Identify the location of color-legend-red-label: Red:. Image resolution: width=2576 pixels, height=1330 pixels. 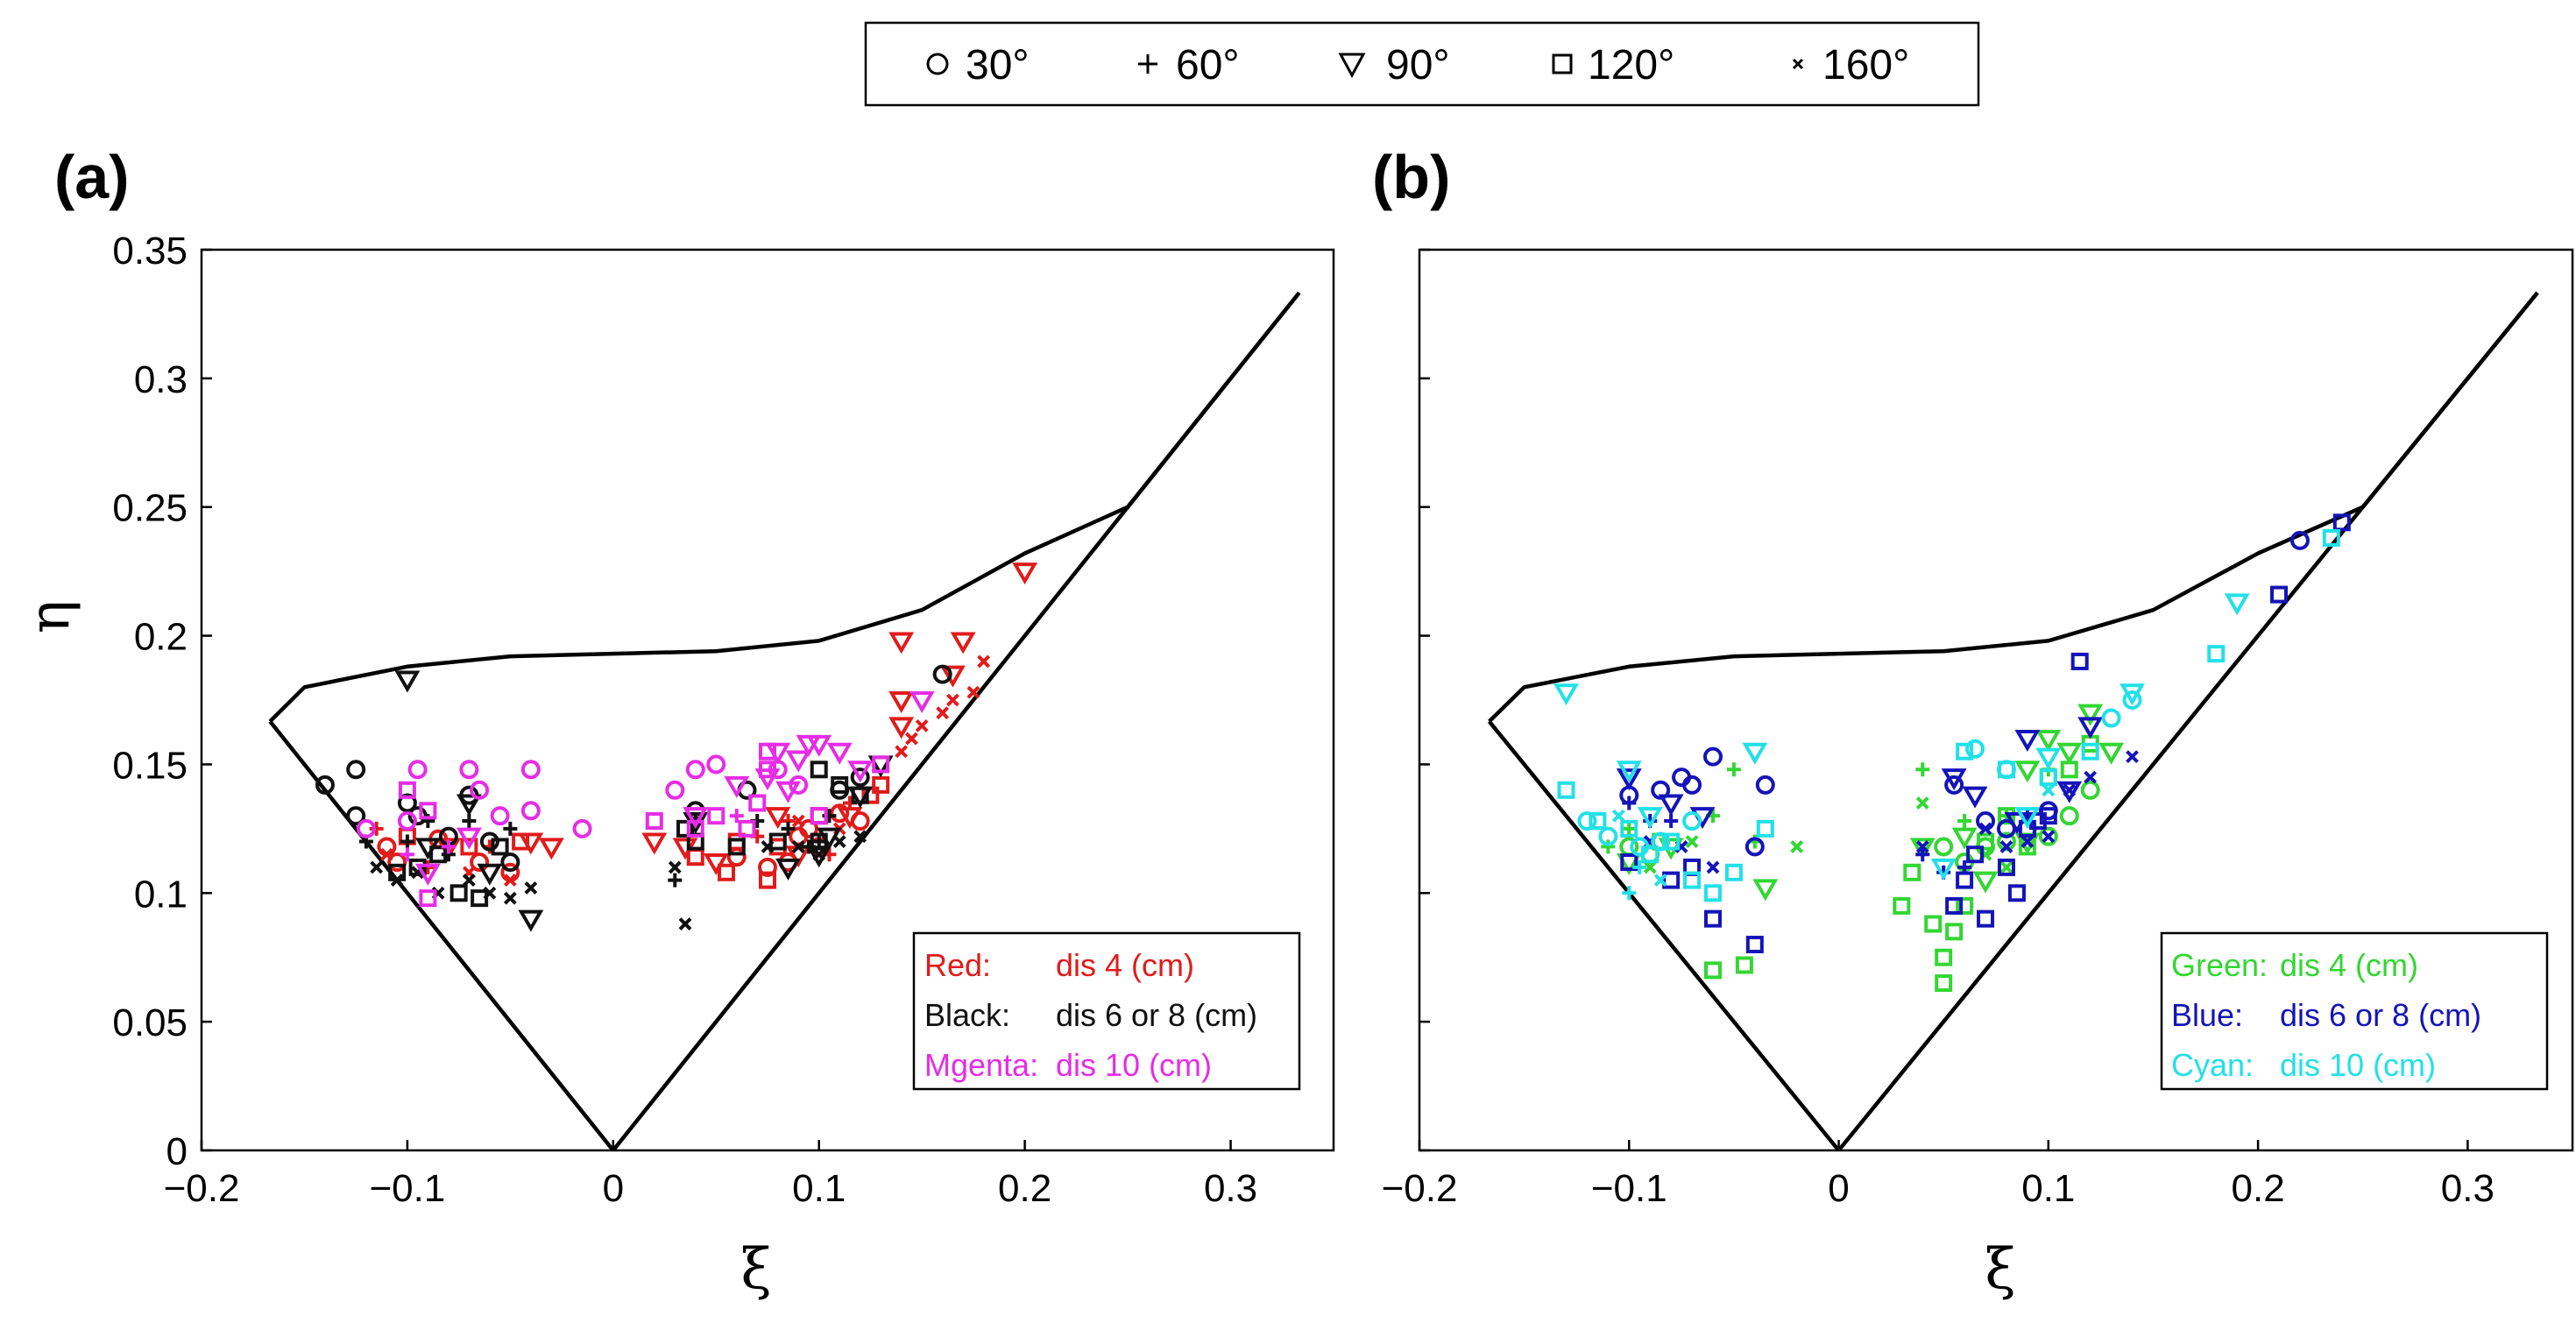
(957, 965).